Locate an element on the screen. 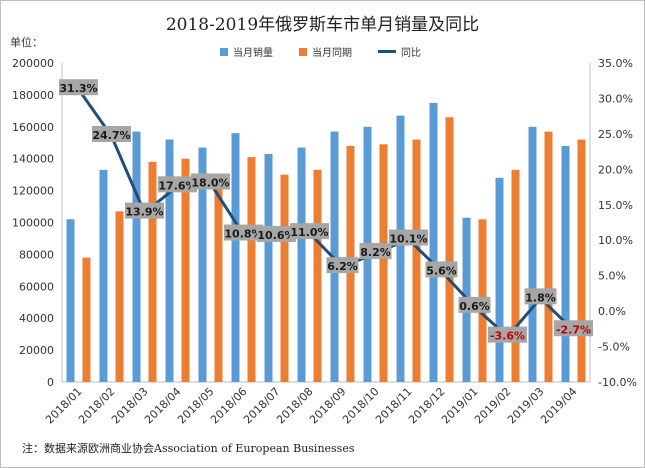  legend-item-same-period: 当月同期 is located at coordinates (325, 51).